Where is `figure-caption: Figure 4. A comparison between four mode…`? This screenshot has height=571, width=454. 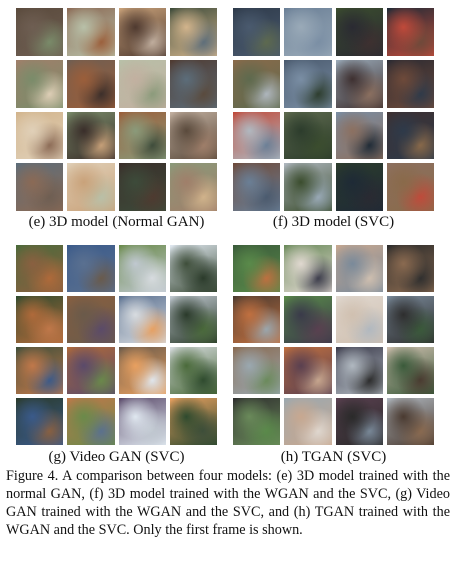
figure-caption: Figure 4. A comparison between four mode… is located at coordinates (228, 503).